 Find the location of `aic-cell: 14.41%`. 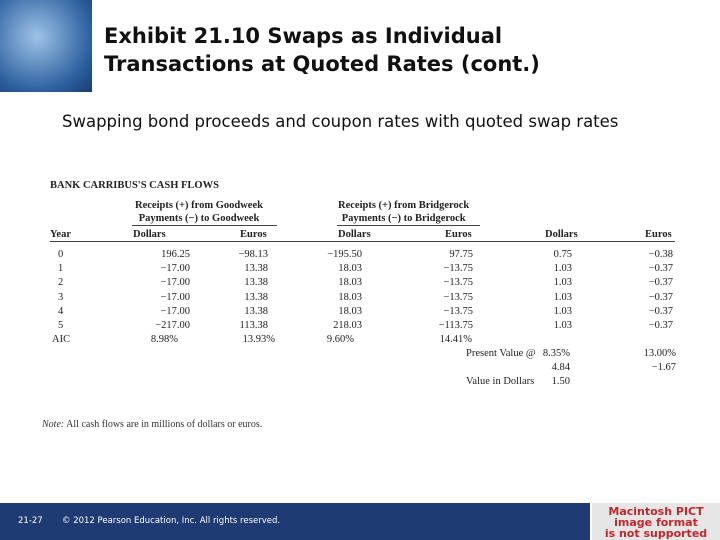

aic-cell: 14.41% is located at coordinates (455, 340).